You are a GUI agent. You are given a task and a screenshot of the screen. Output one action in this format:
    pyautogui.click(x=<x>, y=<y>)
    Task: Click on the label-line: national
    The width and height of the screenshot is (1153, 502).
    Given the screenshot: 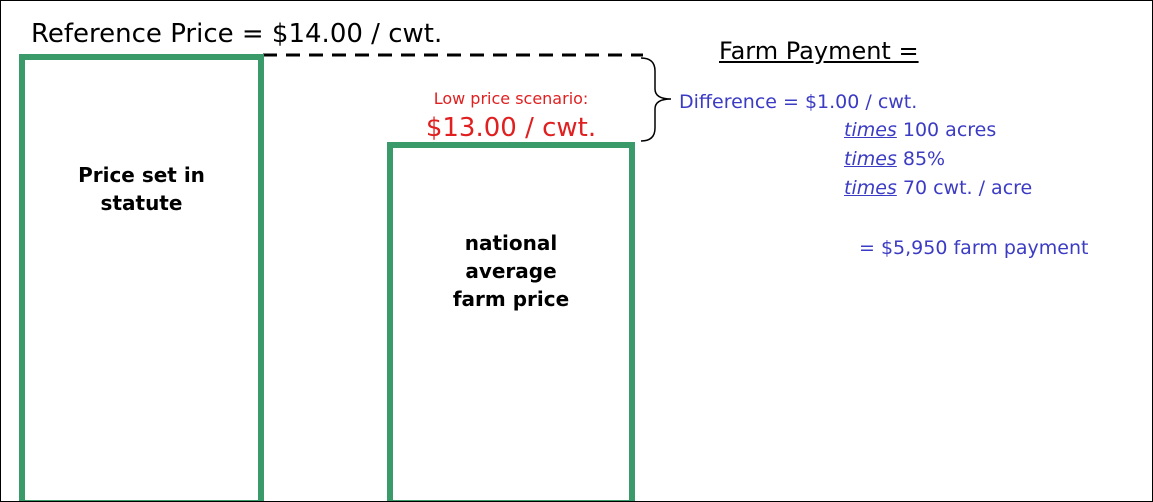 What is the action you would take?
    pyautogui.click(x=511, y=243)
    